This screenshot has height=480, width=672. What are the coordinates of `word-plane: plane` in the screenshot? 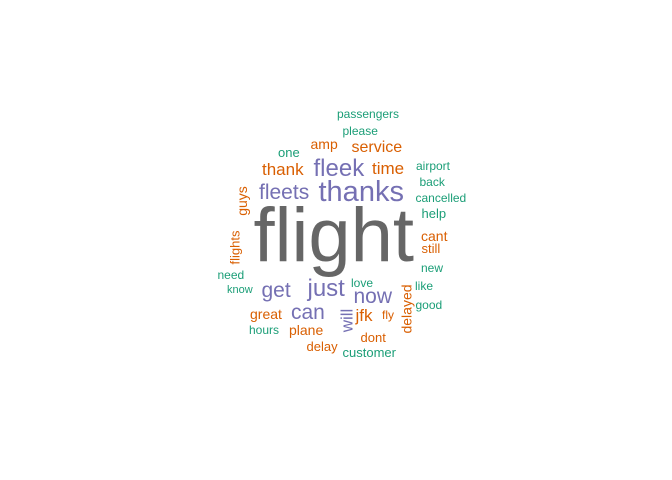 It's located at (306, 330).